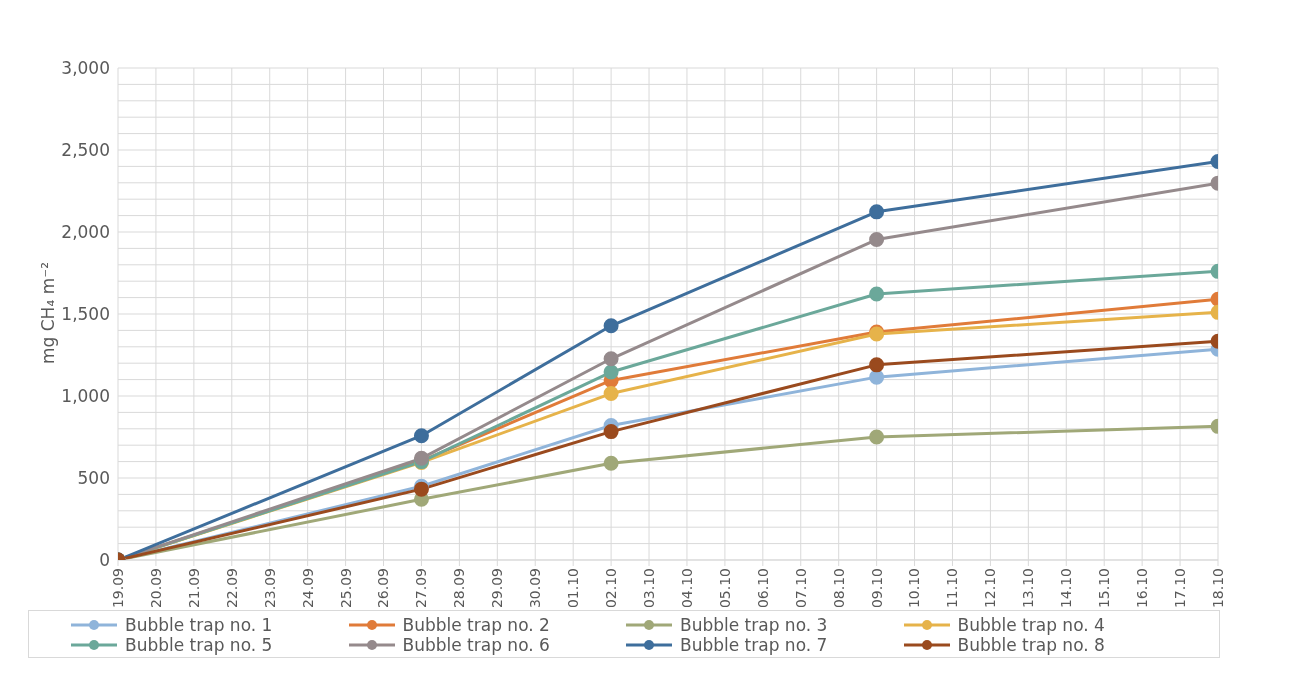 The width and height of the screenshot is (1290, 681). What do you see at coordinates (421, 588) in the screenshot?
I see `x-tick-label: 27.09` at bounding box center [421, 588].